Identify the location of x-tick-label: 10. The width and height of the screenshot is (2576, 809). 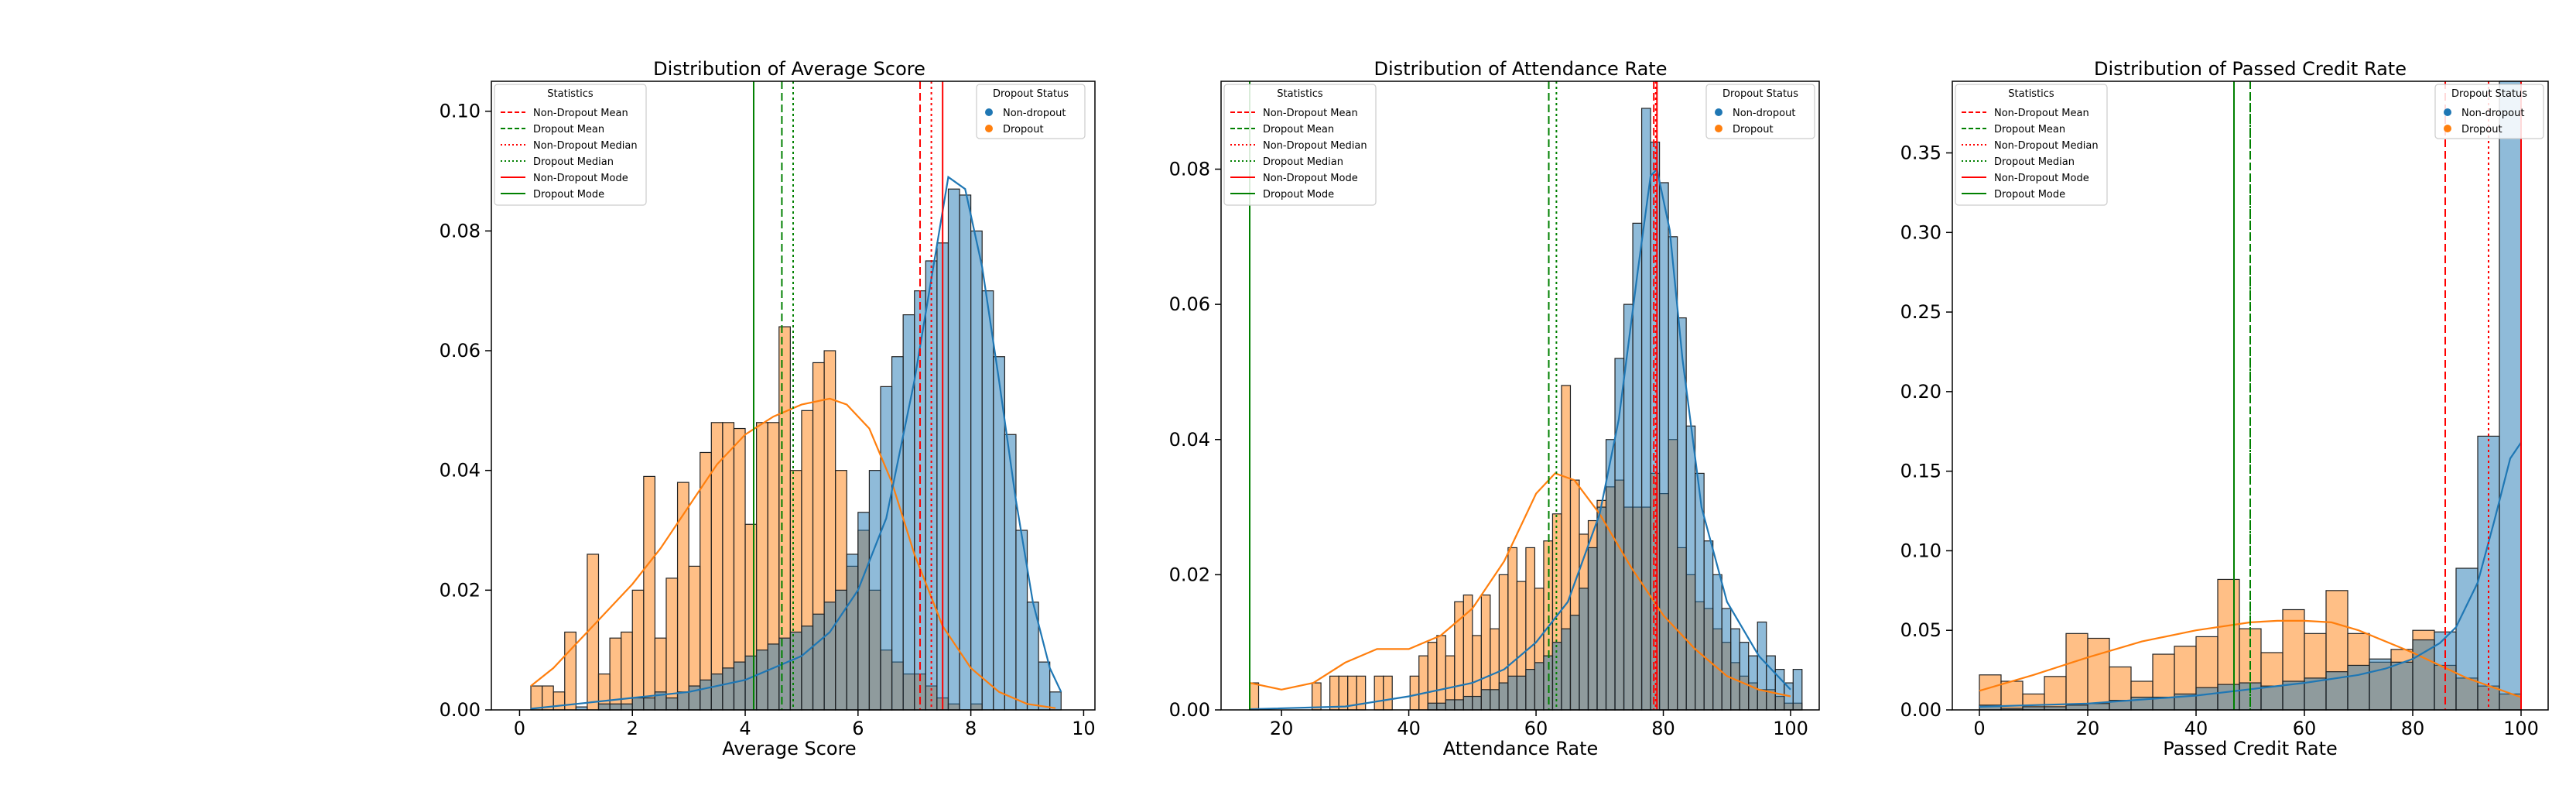
(1084, 728).